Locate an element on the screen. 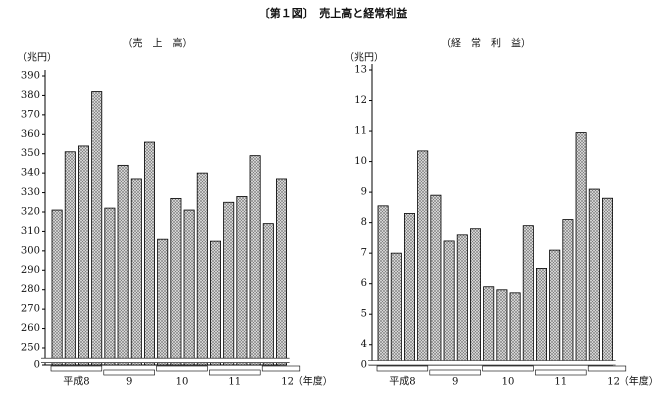  y-tick-label: 290 is located at coordinates (30, 270).